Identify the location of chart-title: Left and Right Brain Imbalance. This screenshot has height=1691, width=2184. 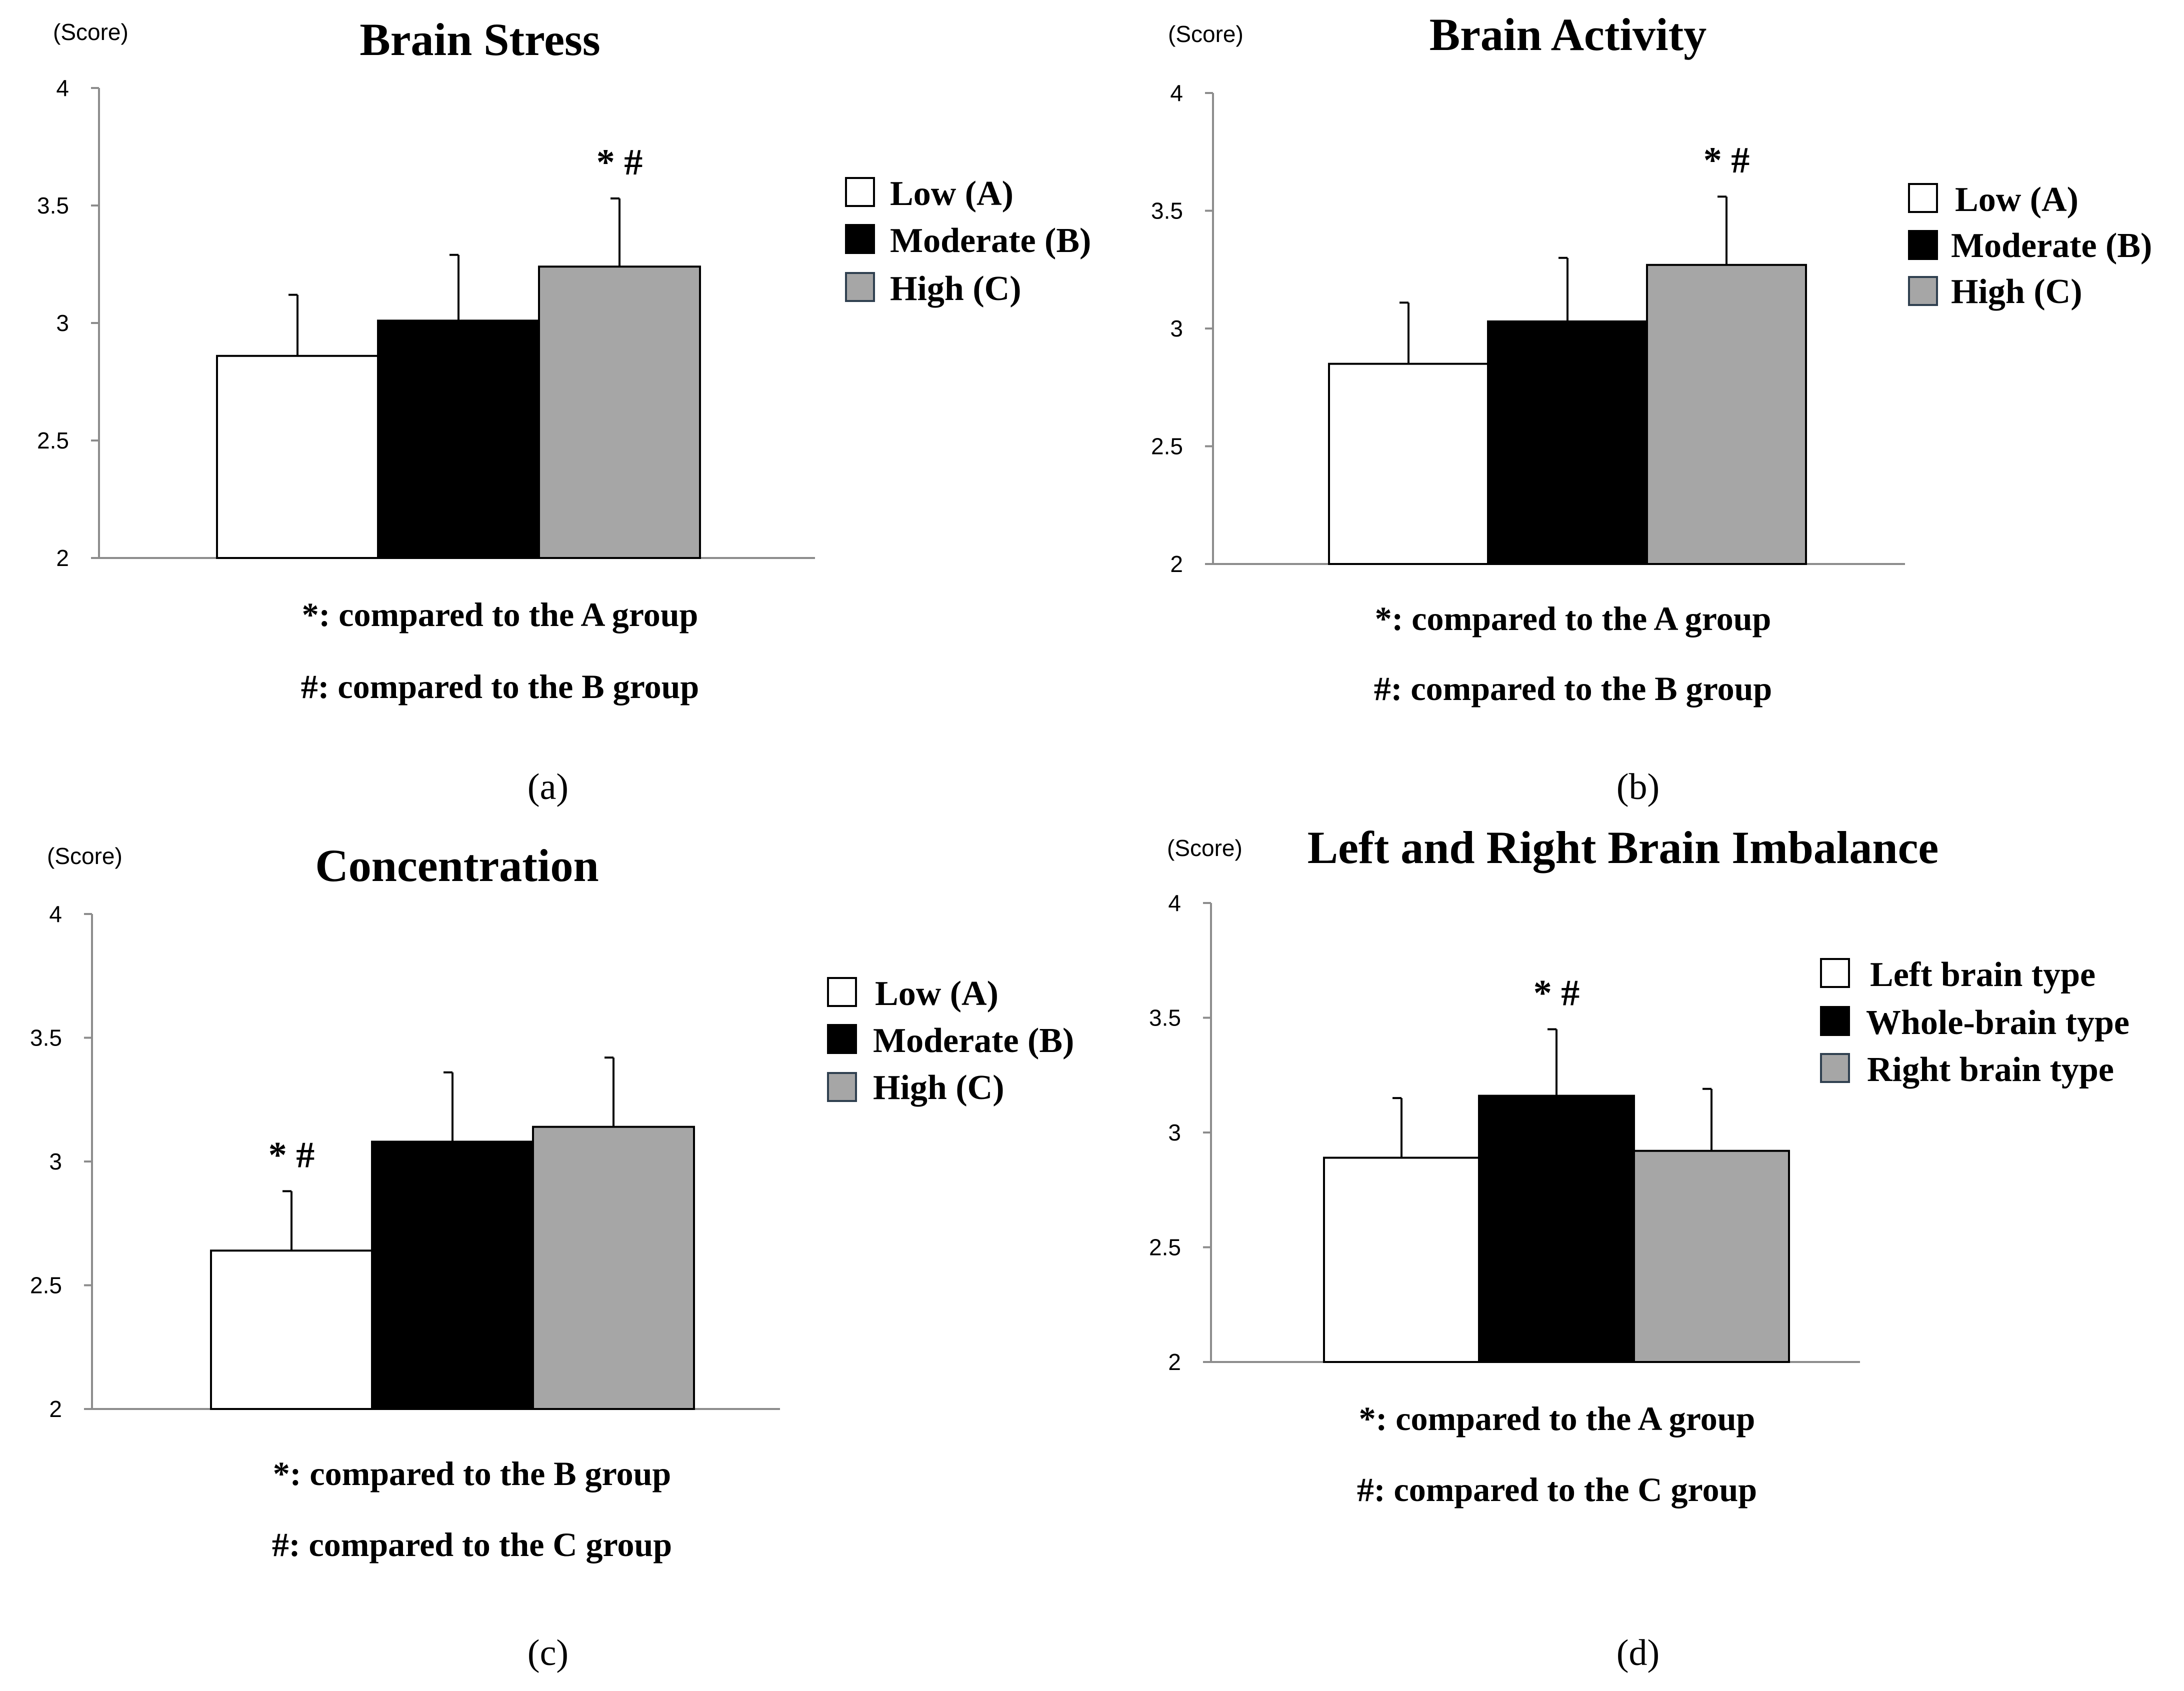
(1623, 847).